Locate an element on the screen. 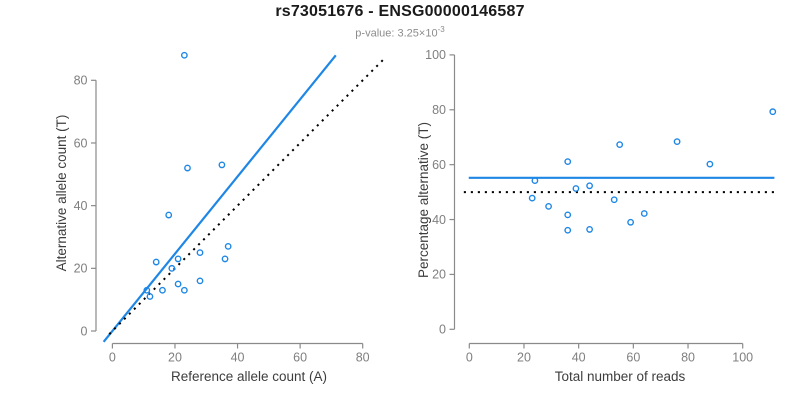 Image resolution: width=800 pixels, height=400 pixels. p-value-mantissa: 3.25×10 is located at coordinates (417, 33).